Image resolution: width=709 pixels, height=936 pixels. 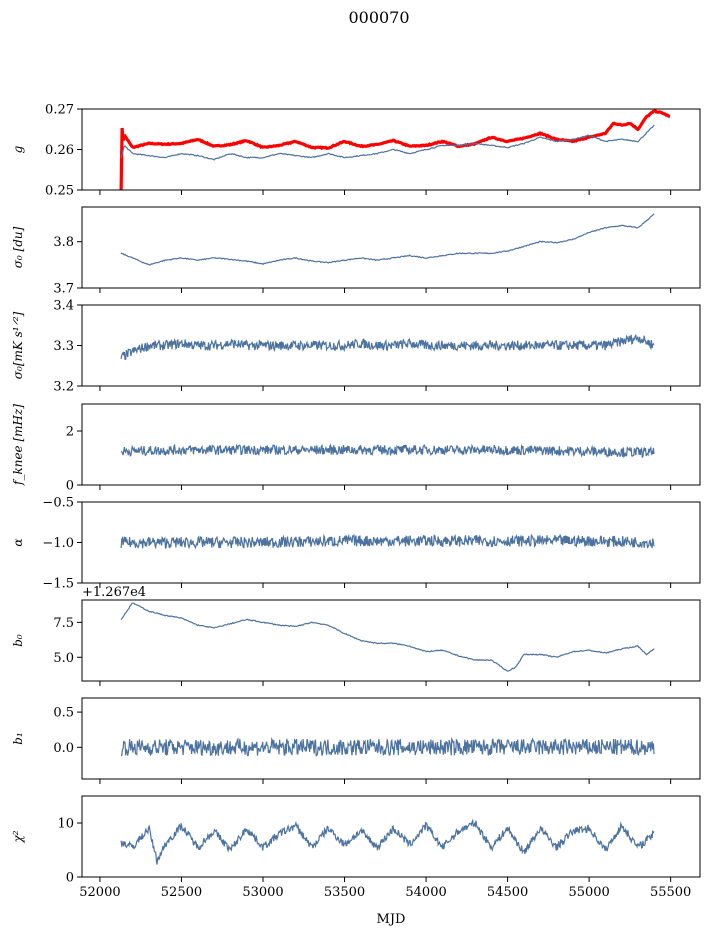 What do you see at coordinates (18, 542) in the screenshot?
I see `y-axis-label: α` at bounding box center [18, 542].